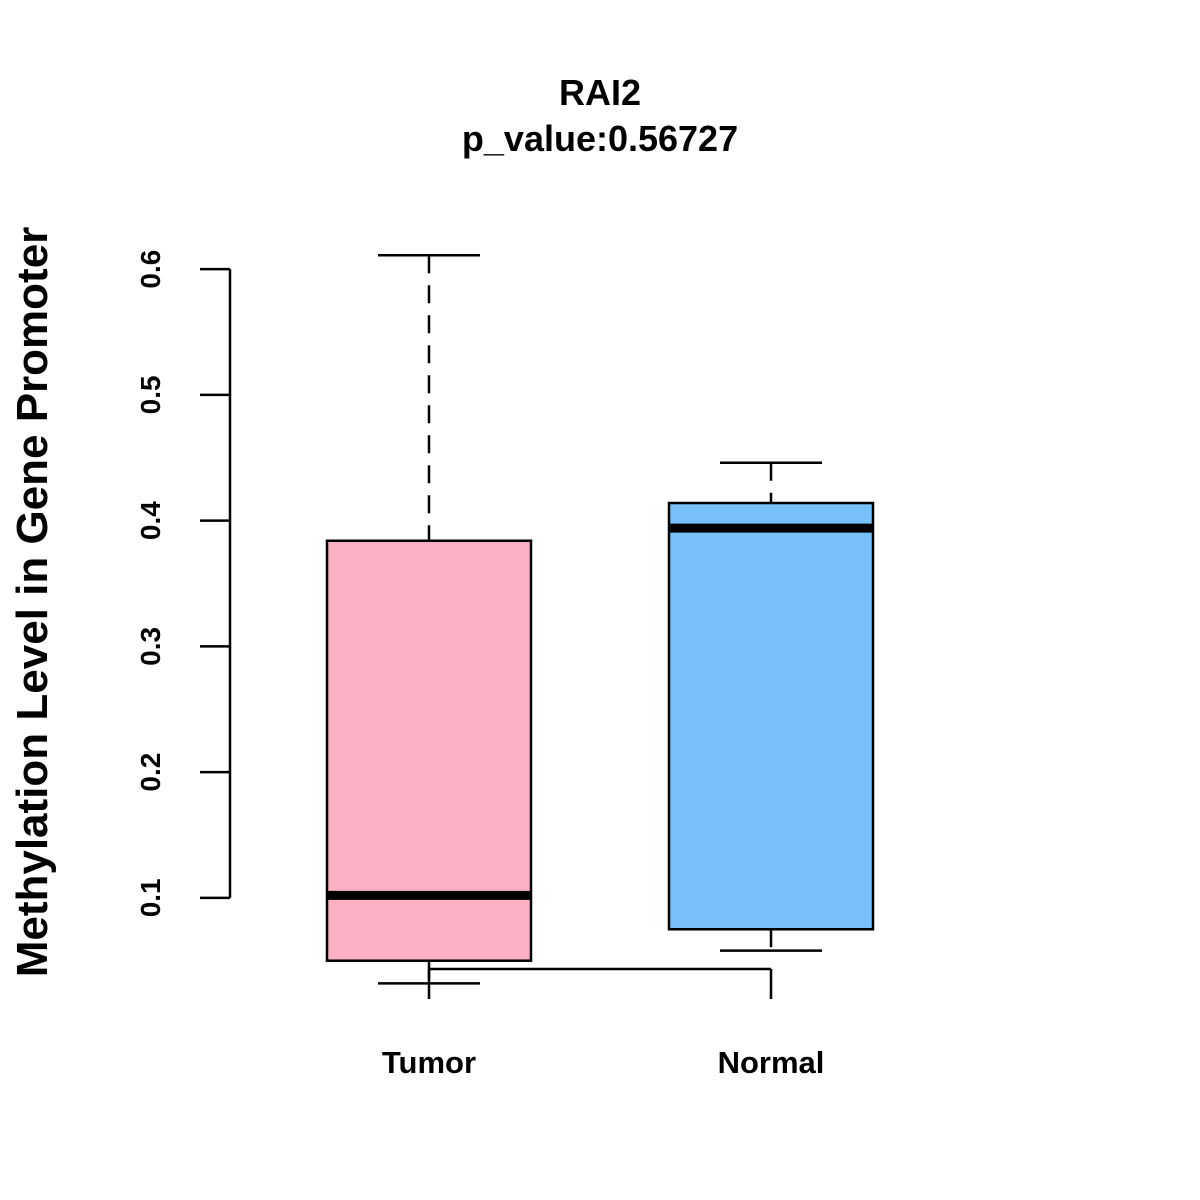 The height and width of the screenshot is (1200, 1200). Describe the element at coordinates (150, 269) in the screenshot. I see `y-tick-label: 0.6` at that location.